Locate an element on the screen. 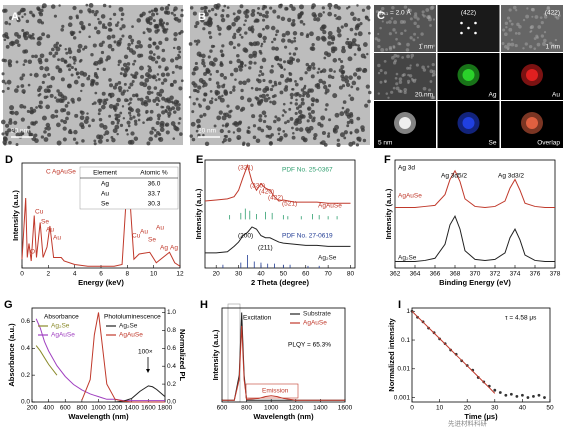  tile-label: Overlap is located at coordinates (548, 143).